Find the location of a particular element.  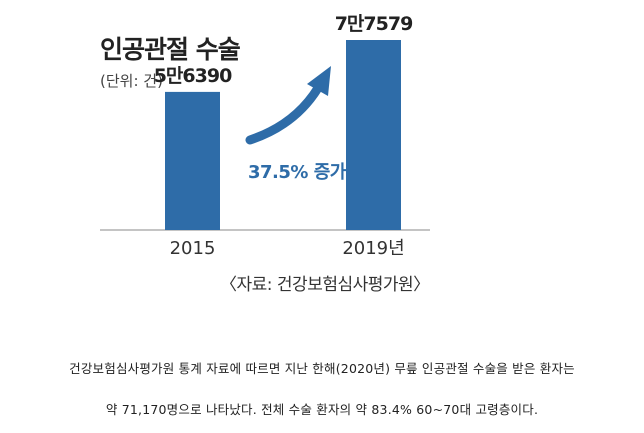

source-note: 〈자료: 건강보험심사평가원〉 is located at coordinates (325, 285).